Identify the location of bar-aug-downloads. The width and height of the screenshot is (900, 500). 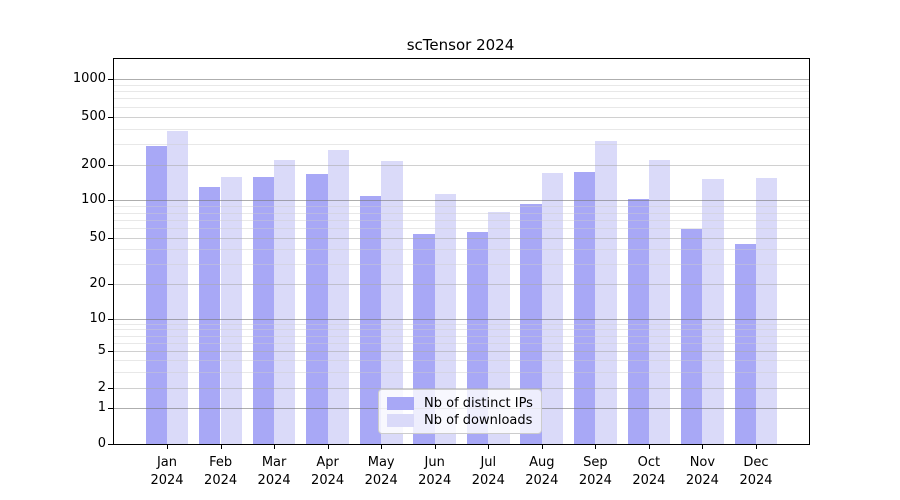
(552, 308).